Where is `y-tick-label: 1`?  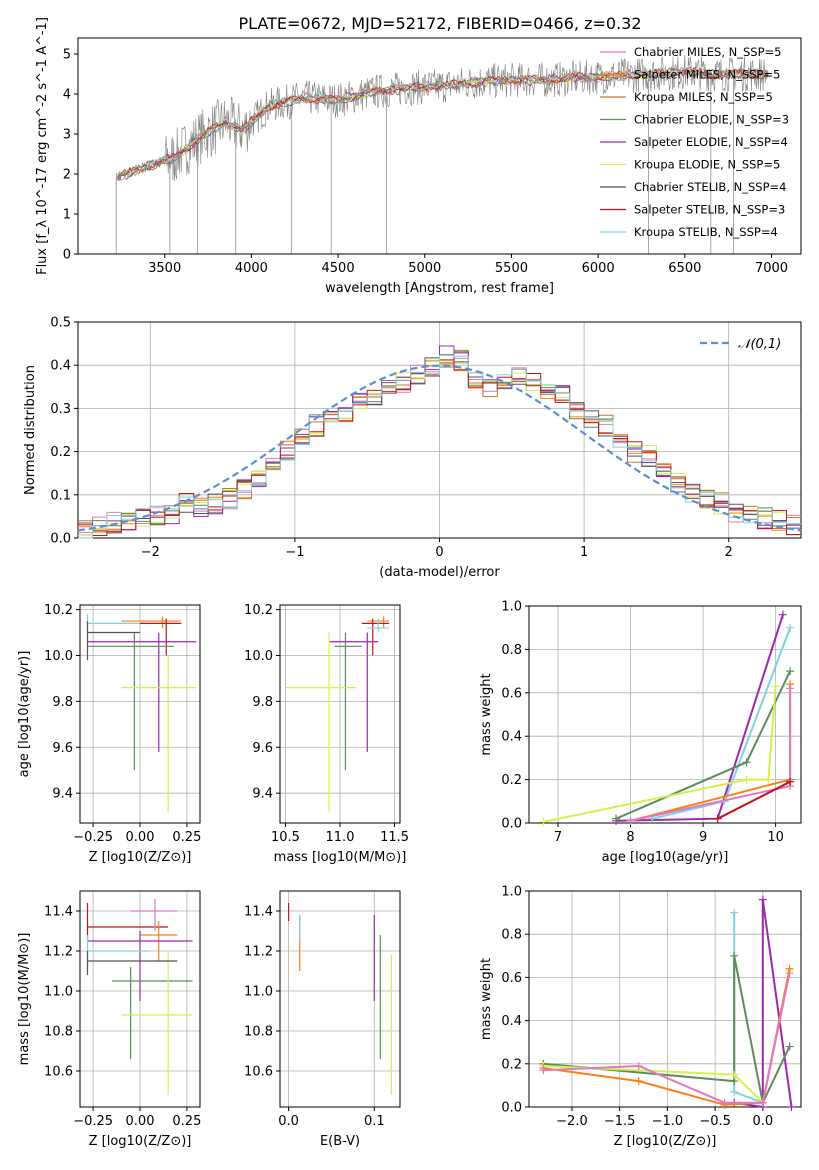 y-tick-label: 1 is located at coordinates (67, 215).